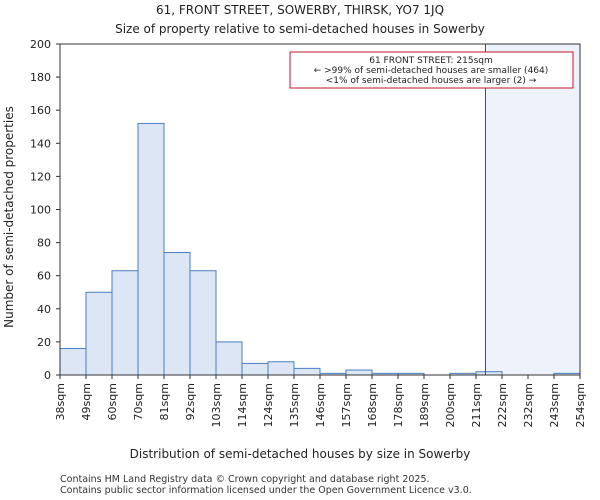 The height and width of the screenshot is (500, 600). Describe the element at coordinates (229, 358) in the screenshot. I see `bar-103sqm` at that location.